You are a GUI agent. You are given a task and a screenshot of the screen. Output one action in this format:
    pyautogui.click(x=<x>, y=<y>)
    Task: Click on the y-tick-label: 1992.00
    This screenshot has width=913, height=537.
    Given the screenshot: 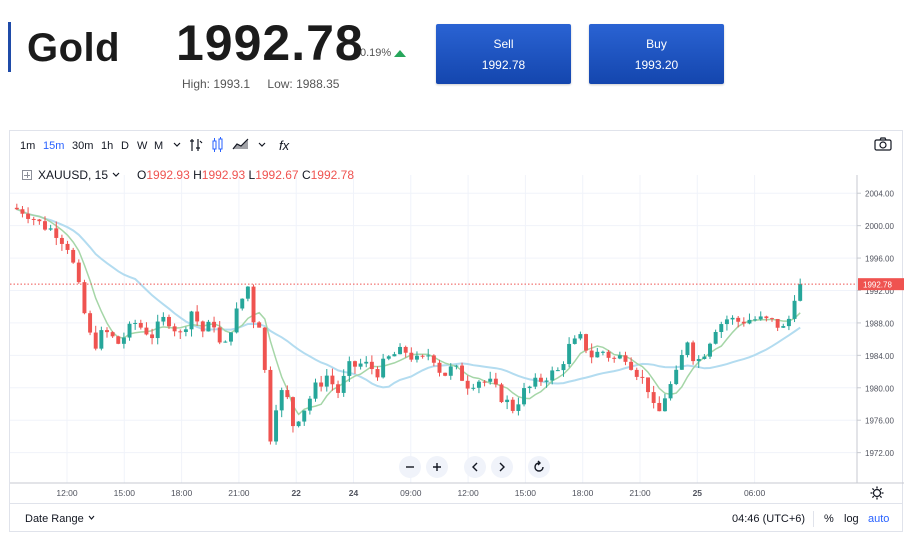 What is the action you would take?
    pyautogui.click(x=879, y=291)
    